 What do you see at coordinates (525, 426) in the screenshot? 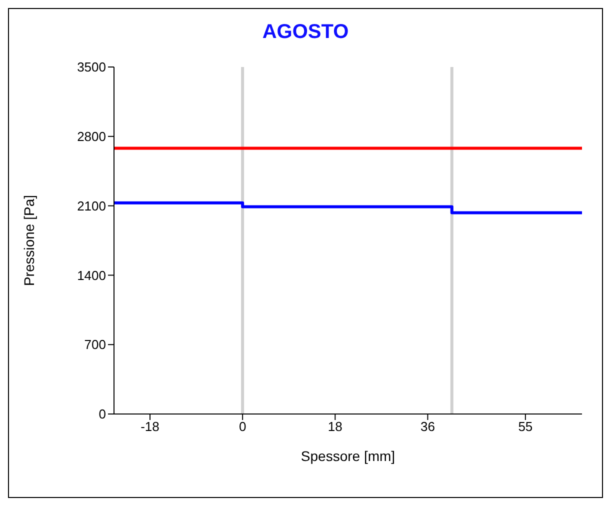
I see `x-tick-label: 55` at bounding box center [525, 426].